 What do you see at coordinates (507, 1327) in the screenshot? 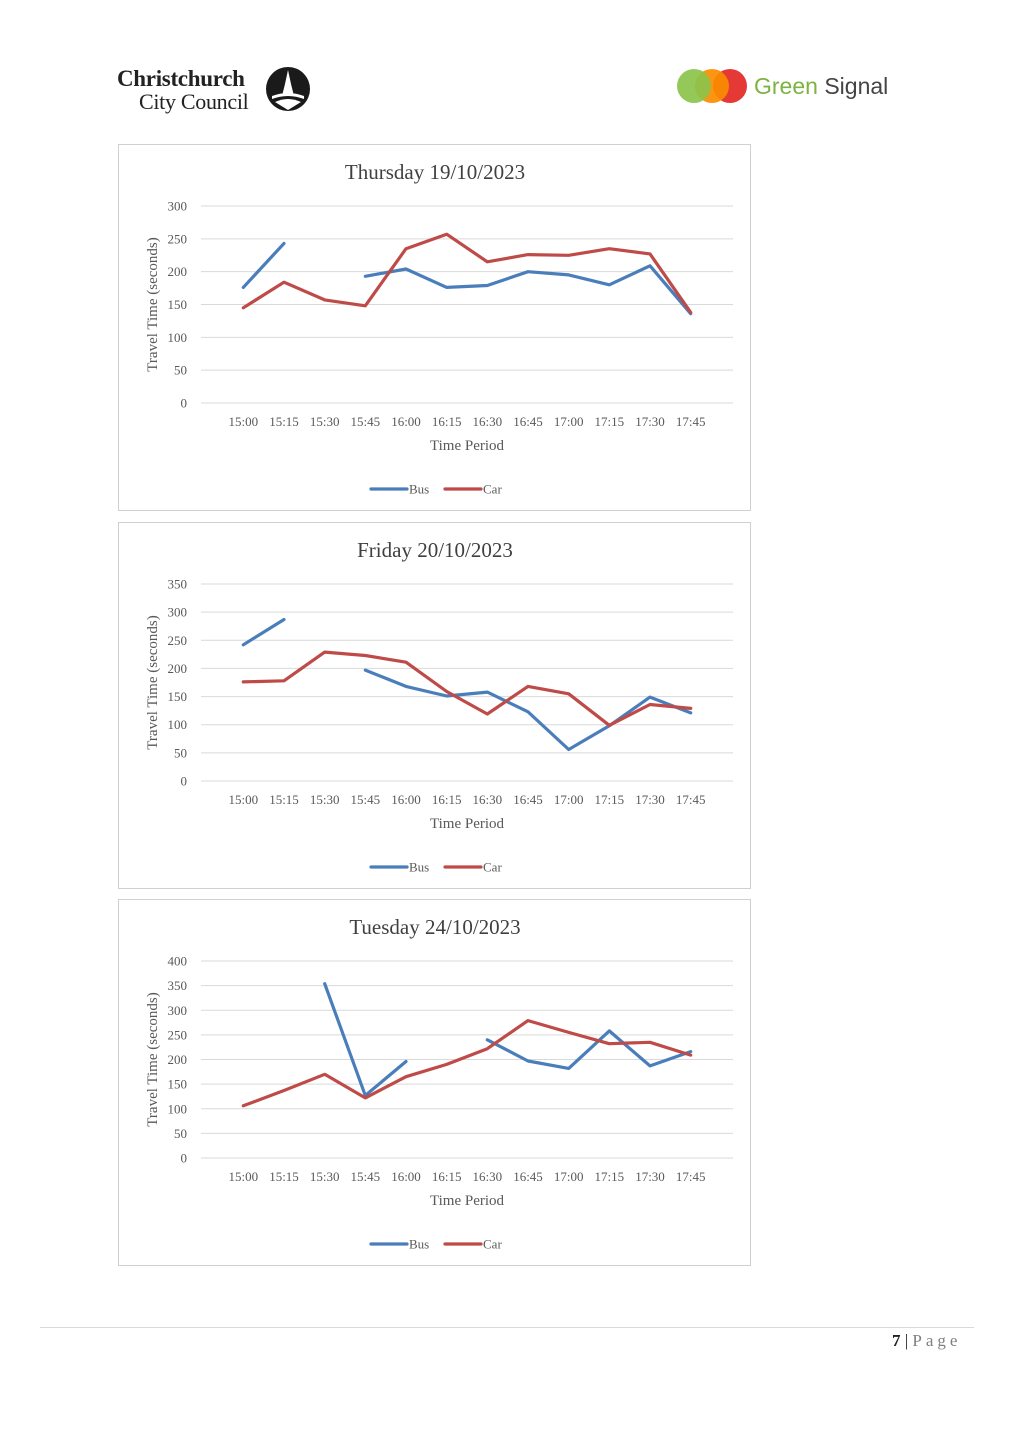
I see `footer-divider` at bounding box center [507, 1327].